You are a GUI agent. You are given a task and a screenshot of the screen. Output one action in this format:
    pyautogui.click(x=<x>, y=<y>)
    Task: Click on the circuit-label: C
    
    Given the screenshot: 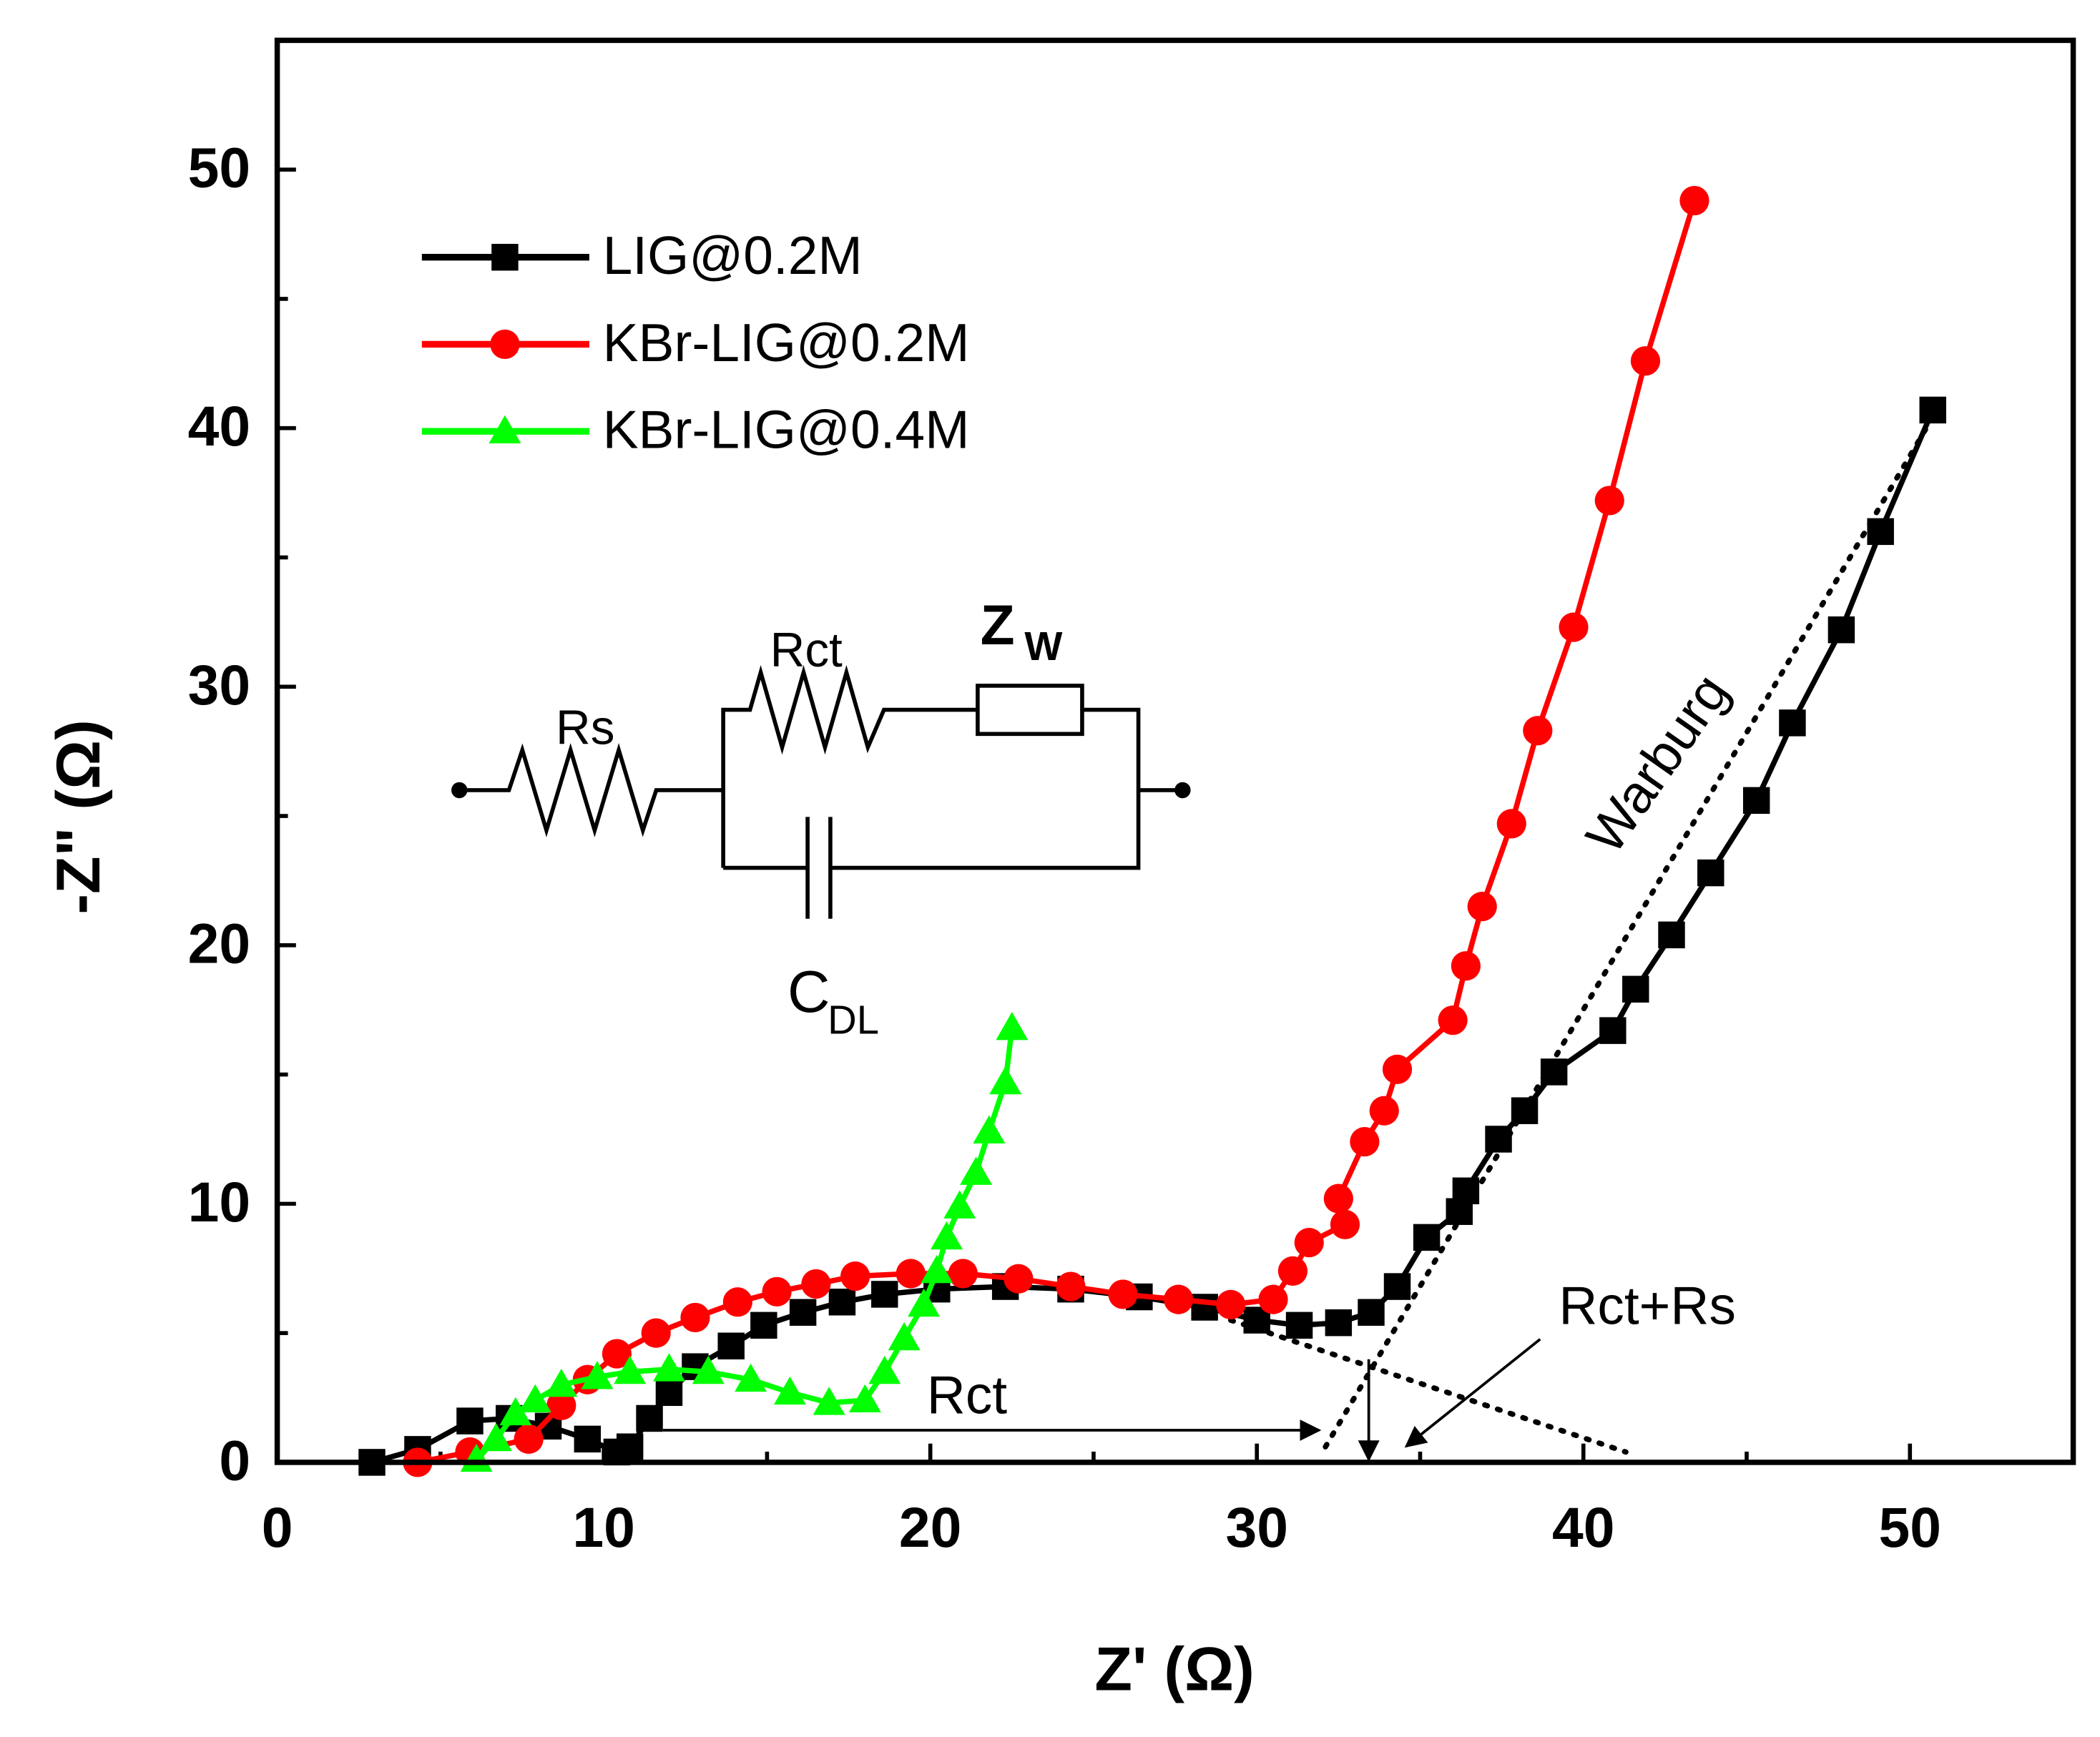 What is the action you would take?
    pyautogui.click(x=809, y=992)
    